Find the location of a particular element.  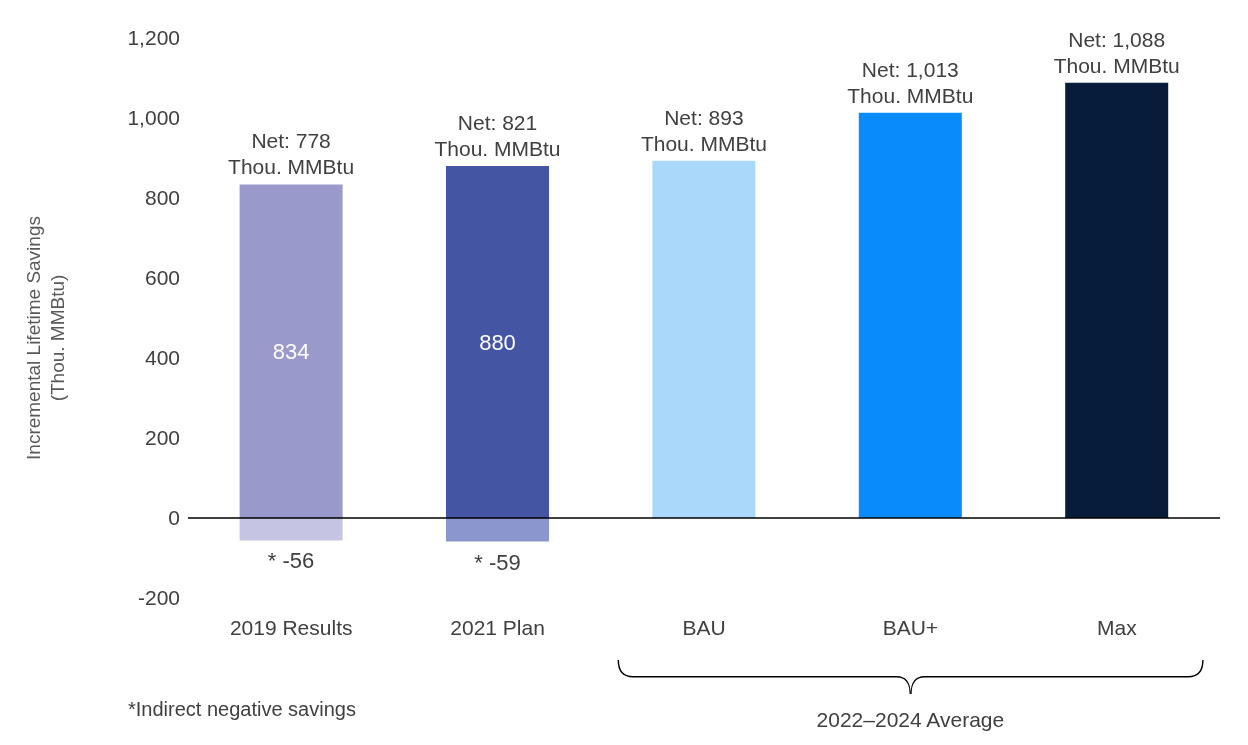

y-tick-label: 600 is located at coordinates (162, 278).